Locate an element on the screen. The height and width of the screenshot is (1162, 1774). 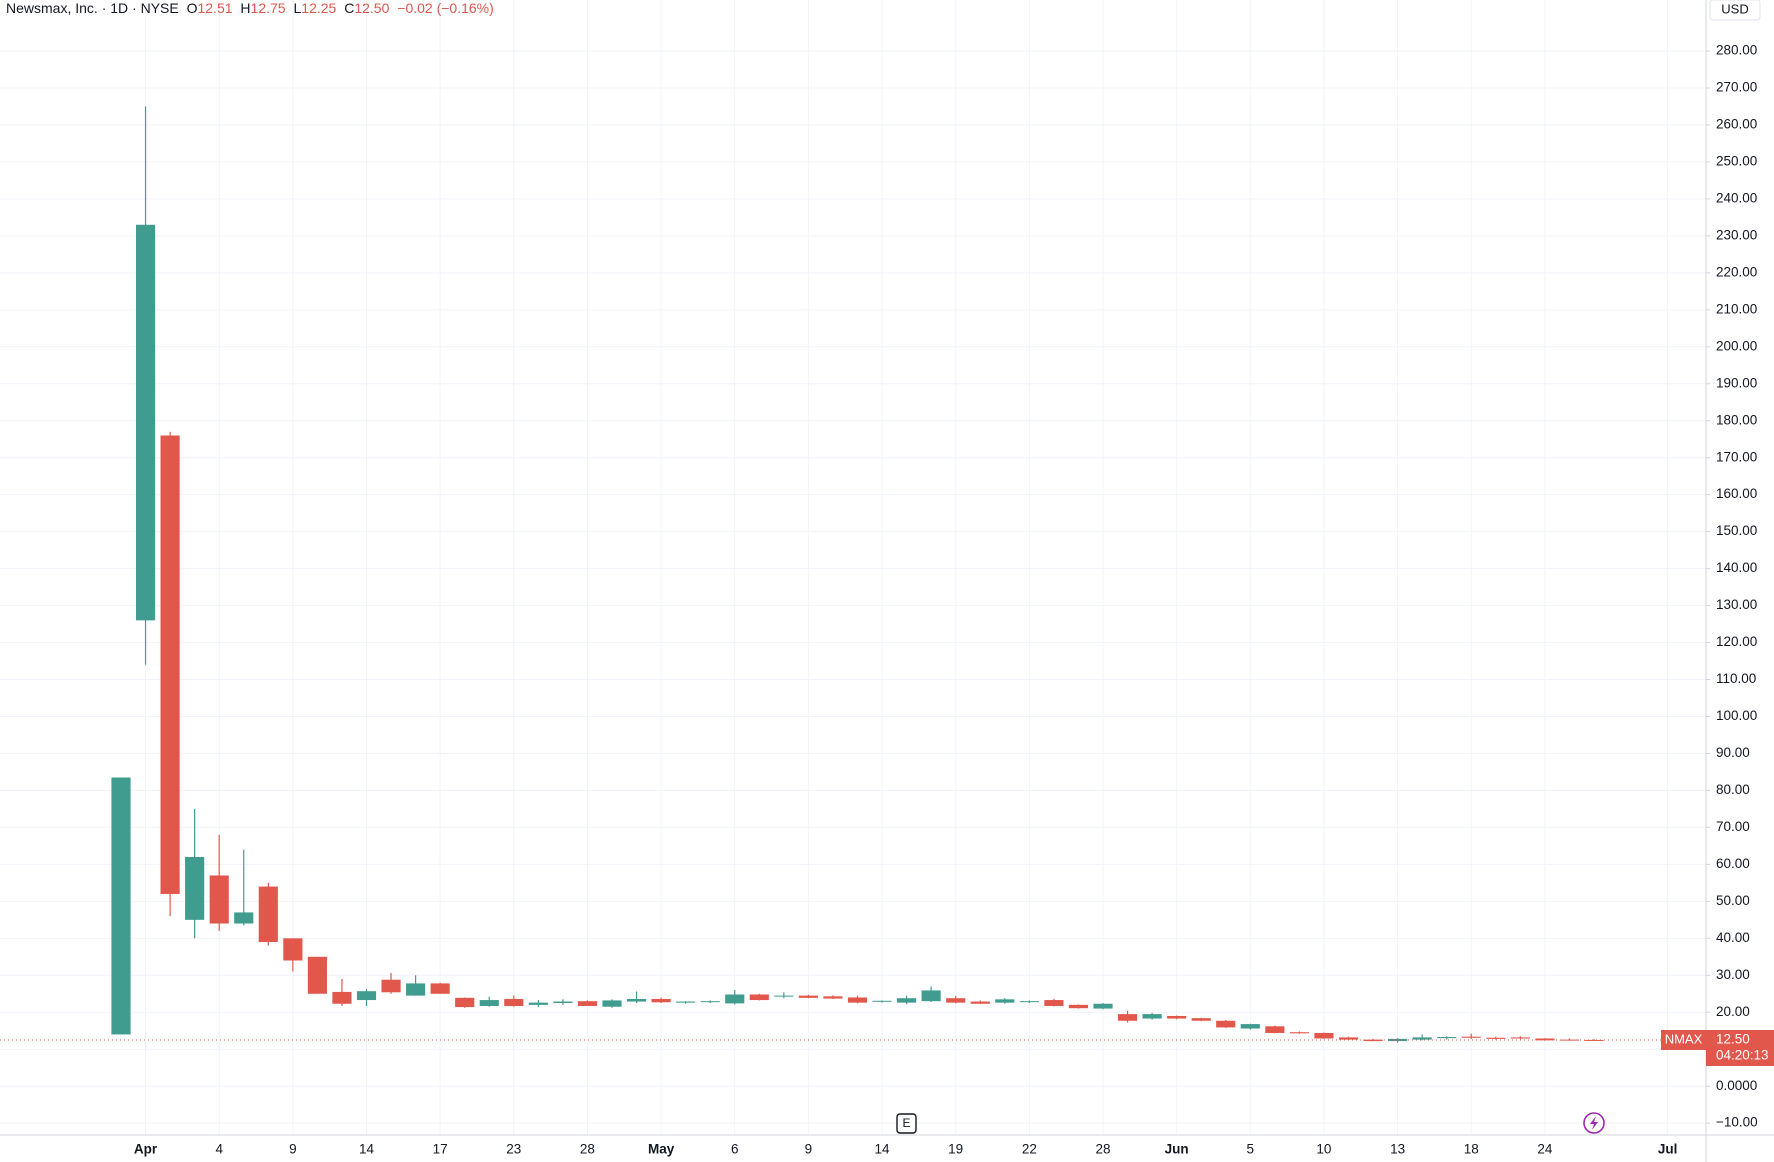
y-tick-label: 260.00 is located at coordinates (1736, 124).